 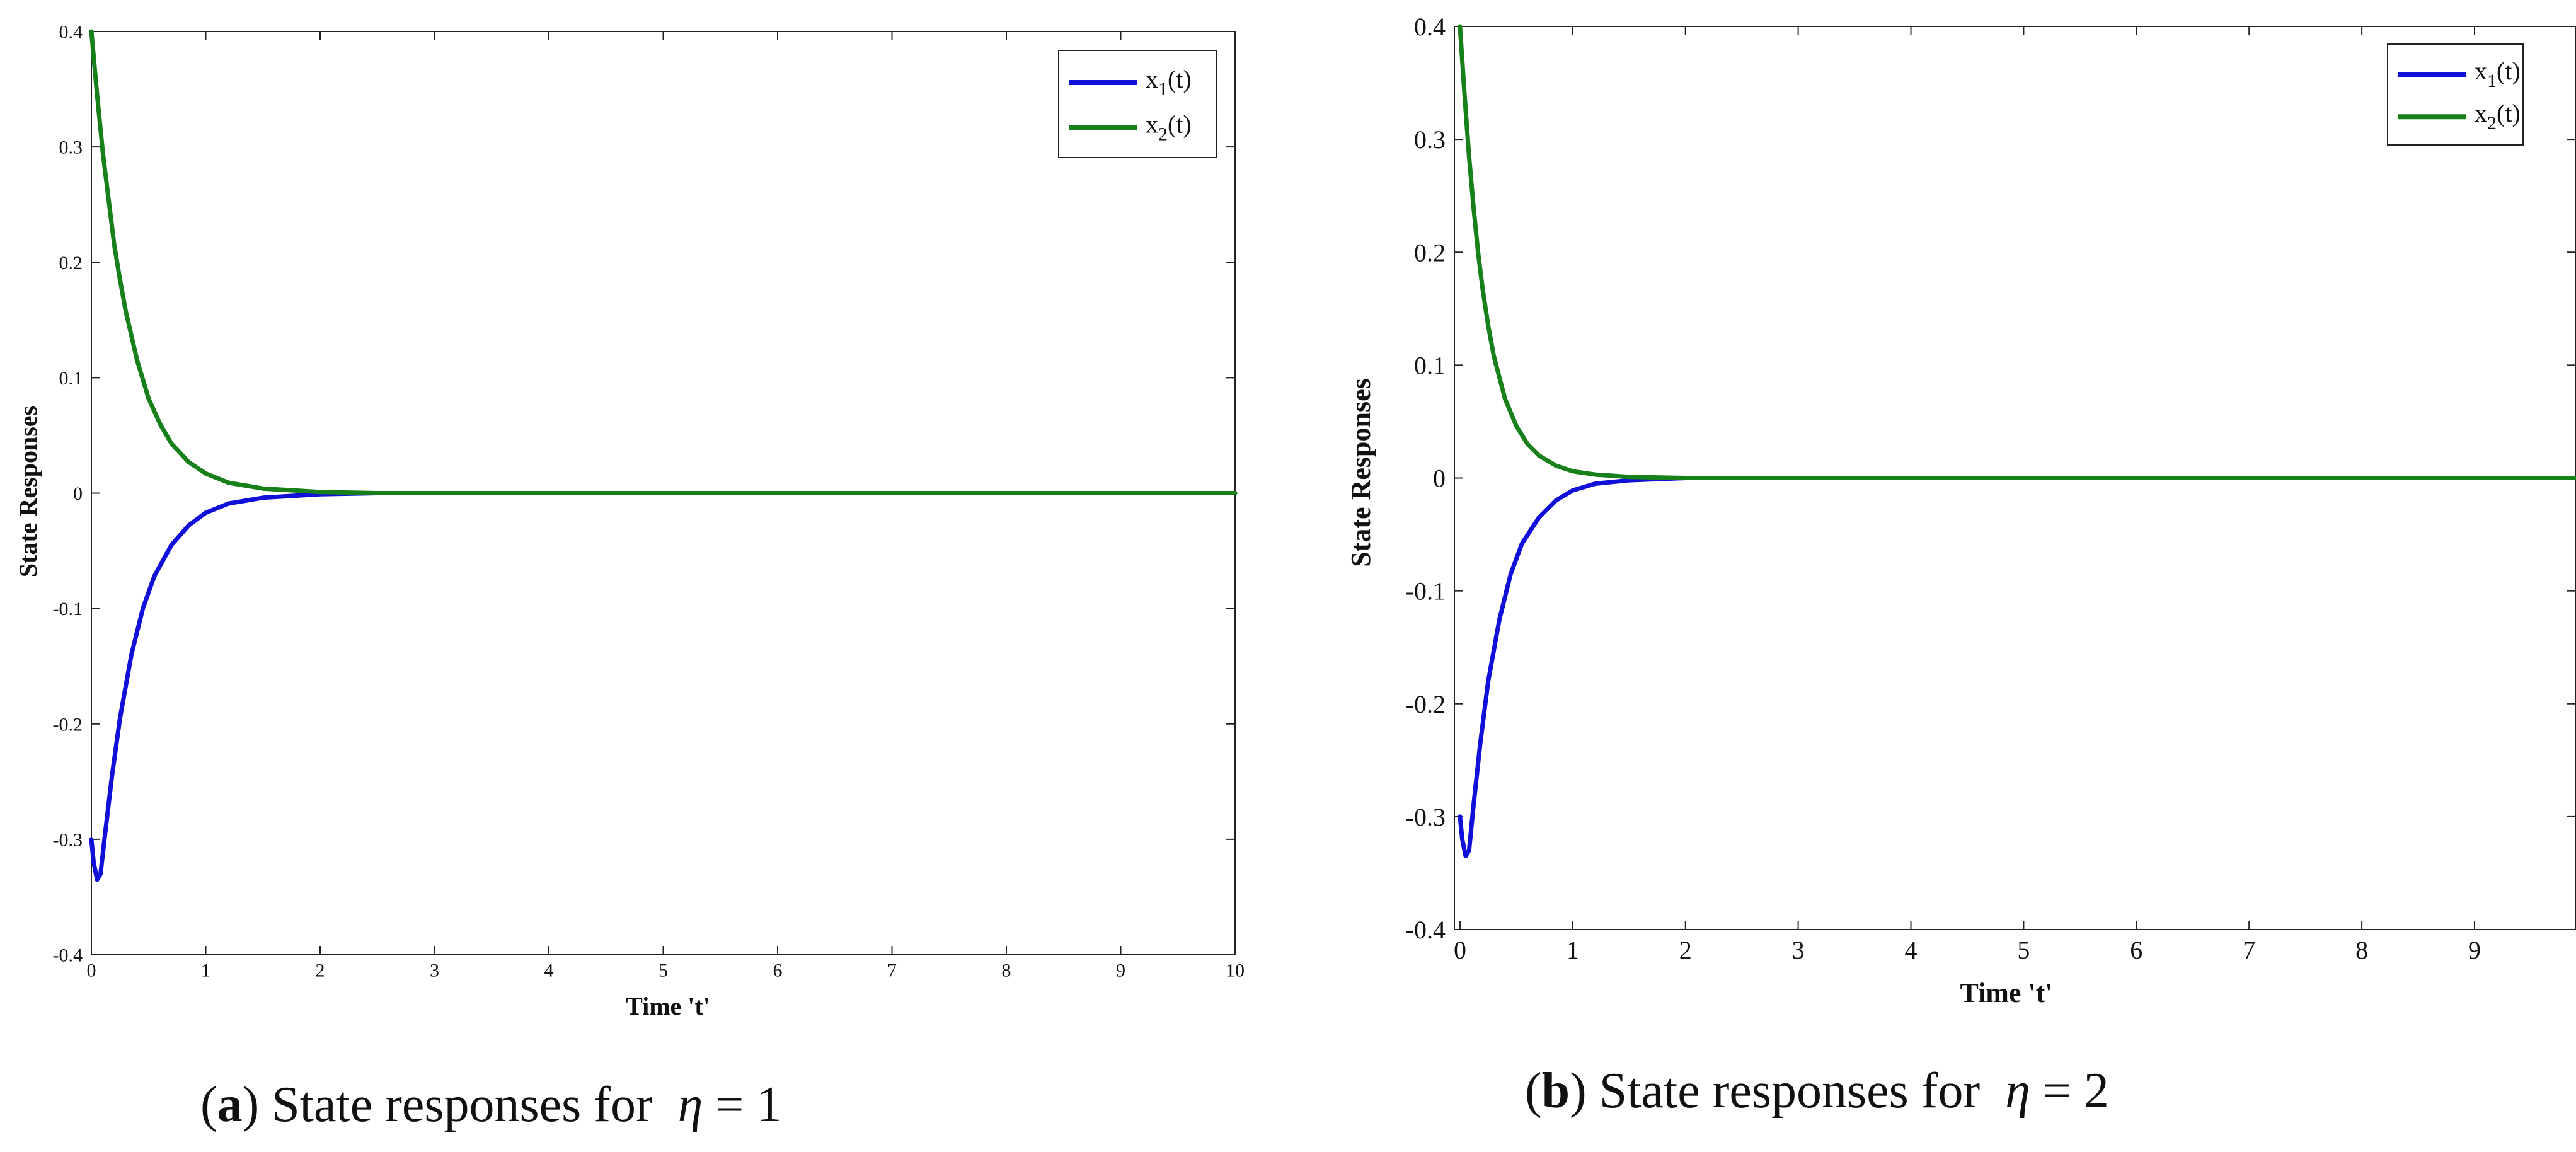 I want to click on caption-a-var: η, so click(x=690, y=1104).